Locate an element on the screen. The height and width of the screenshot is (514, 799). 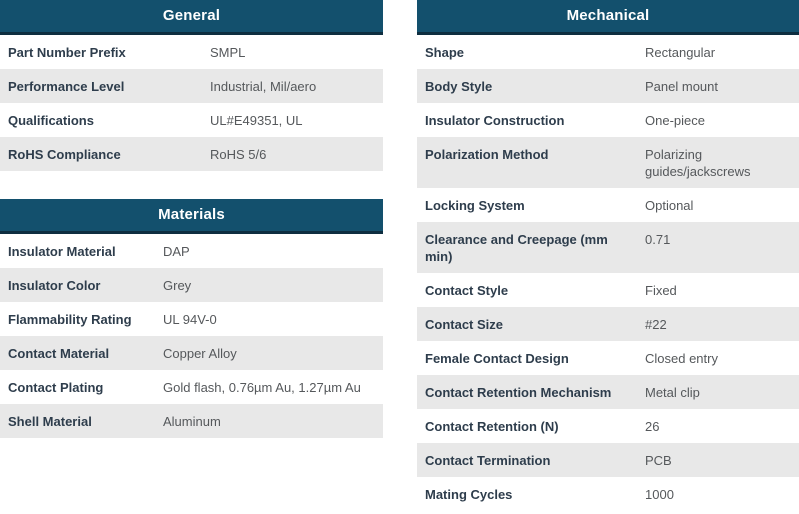
row-value: Panel mount is located at coordinates (681, 86).